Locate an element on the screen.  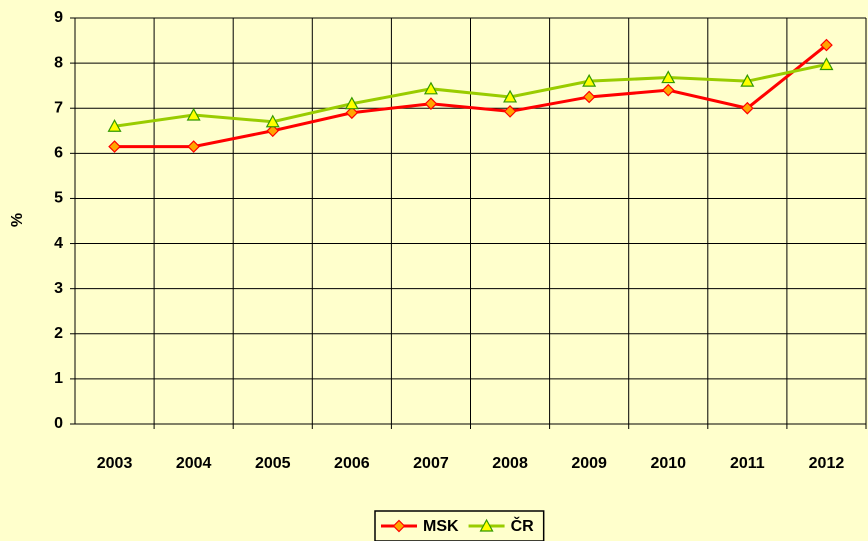
series-line is located at coordinates (470, 95).